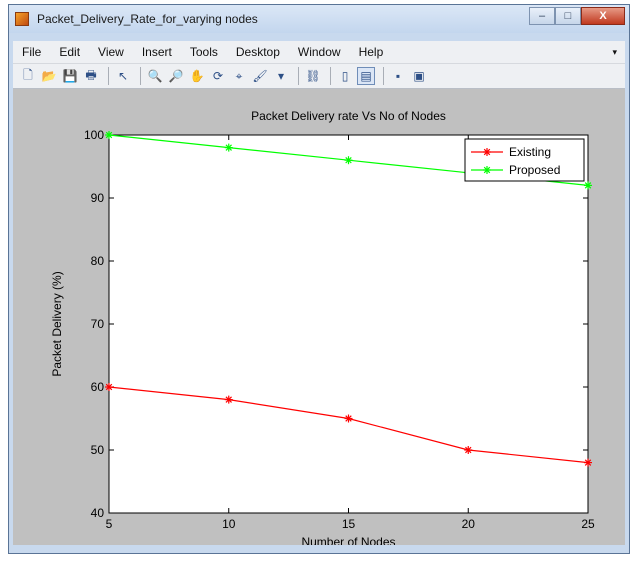 This screenshot has width=635, height=562. What do you see at coordinates (530, 152) in the screenshot?
I see `legend-label-existing: Existing` at bounding box center [530, 152].